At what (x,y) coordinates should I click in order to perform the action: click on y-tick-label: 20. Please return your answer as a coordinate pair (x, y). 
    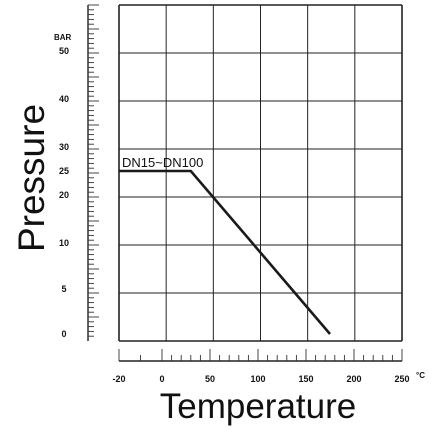
    Looking at the image, I should click on (64, 195).